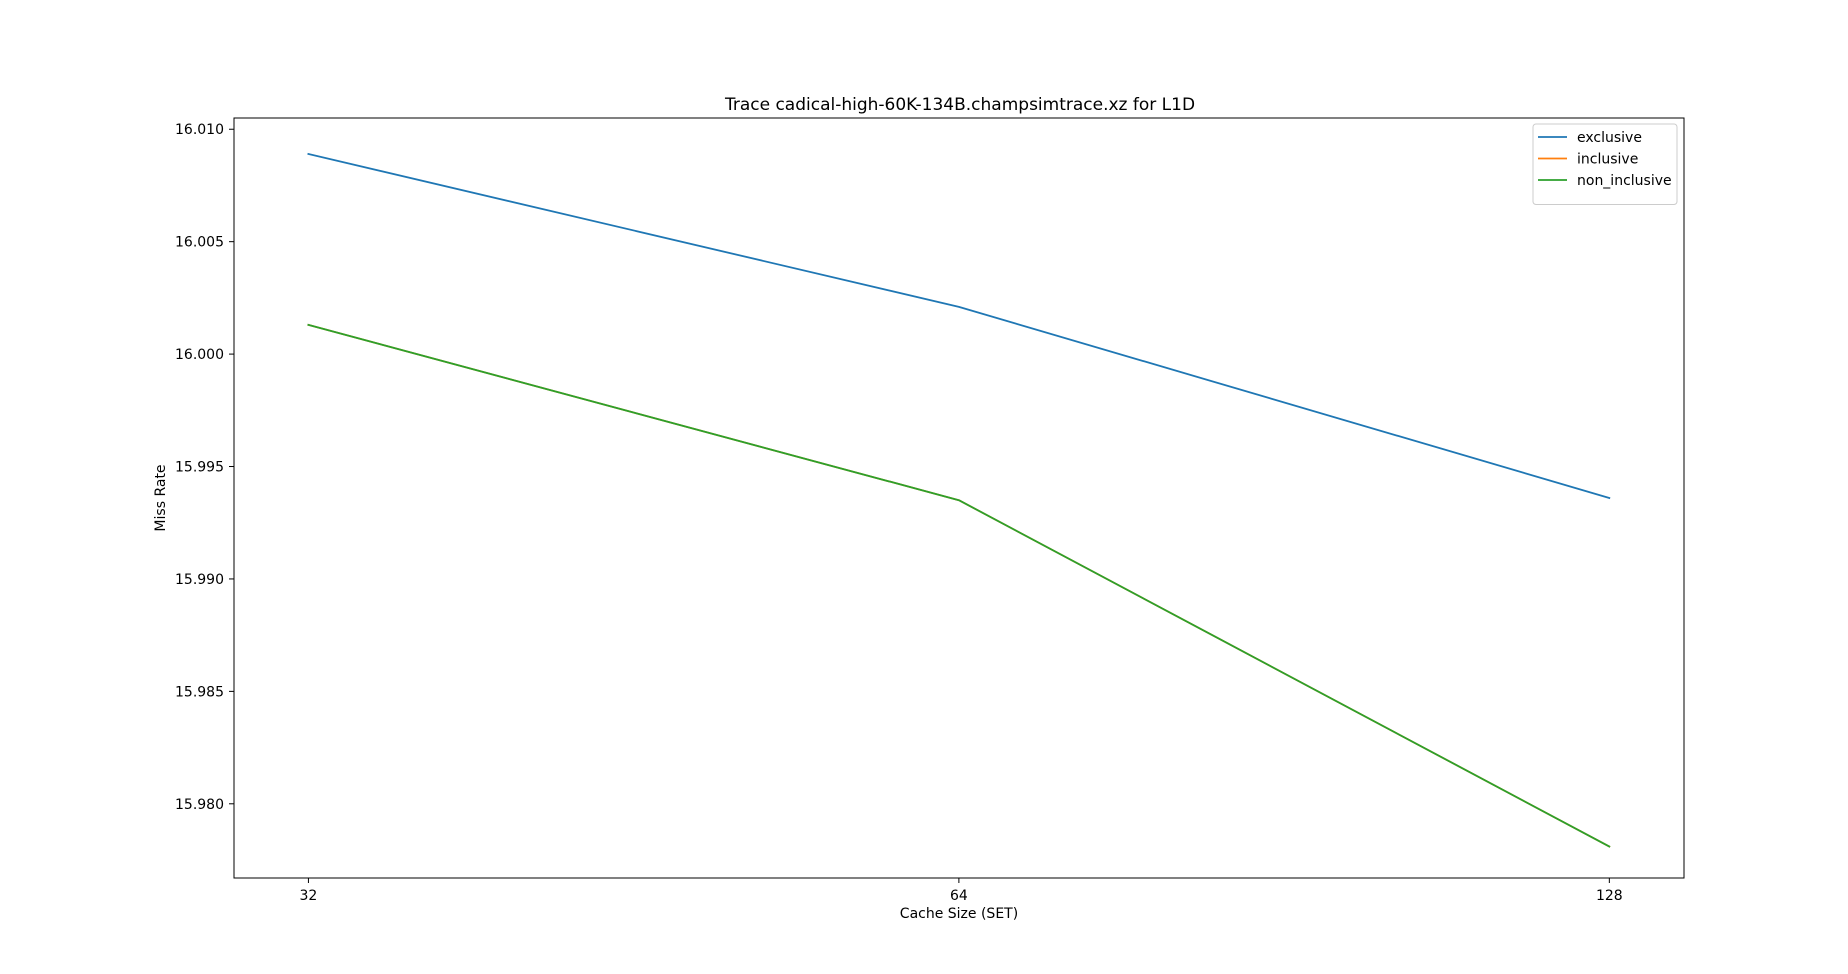  What do you see at coordinates (1609, 896) in the screenshot?
I see `x-tick-label: 128` at bounding box center [1609, 896].